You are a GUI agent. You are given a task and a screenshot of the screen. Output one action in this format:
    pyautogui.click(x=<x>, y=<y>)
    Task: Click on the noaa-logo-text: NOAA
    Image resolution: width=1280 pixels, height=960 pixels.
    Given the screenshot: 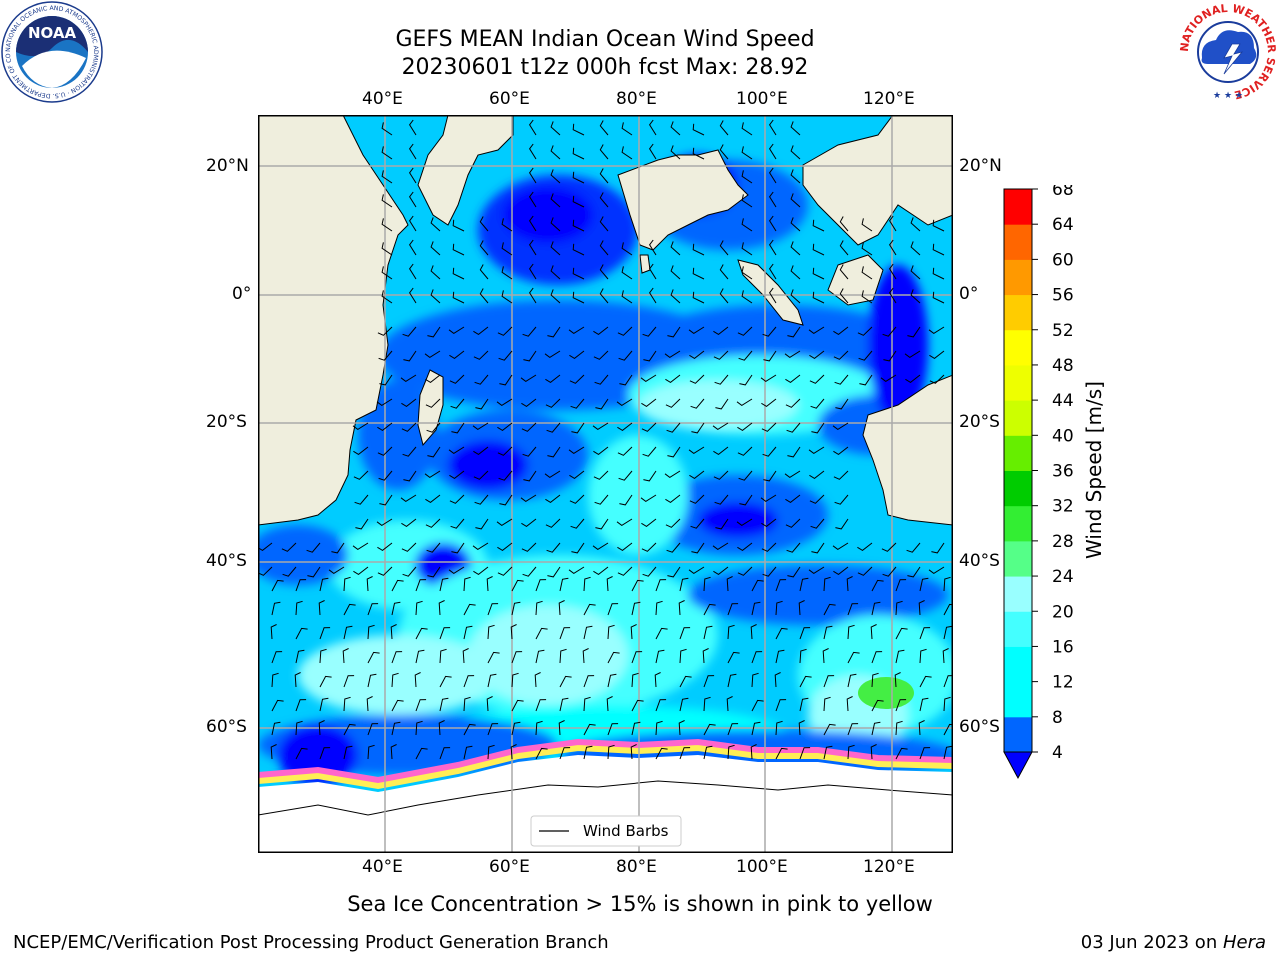 What is the action you would take?
    pyautogui.click(x=52, y=33)
    